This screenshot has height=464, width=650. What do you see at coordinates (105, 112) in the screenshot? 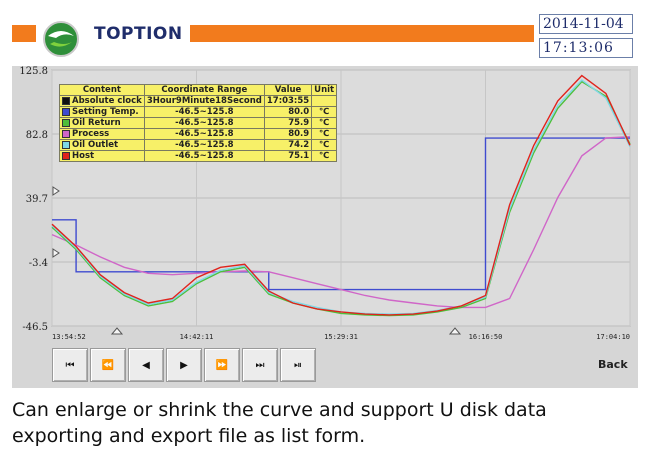
I see `legend-name-label: Setting Temp.` at bounding box center [105, 112].